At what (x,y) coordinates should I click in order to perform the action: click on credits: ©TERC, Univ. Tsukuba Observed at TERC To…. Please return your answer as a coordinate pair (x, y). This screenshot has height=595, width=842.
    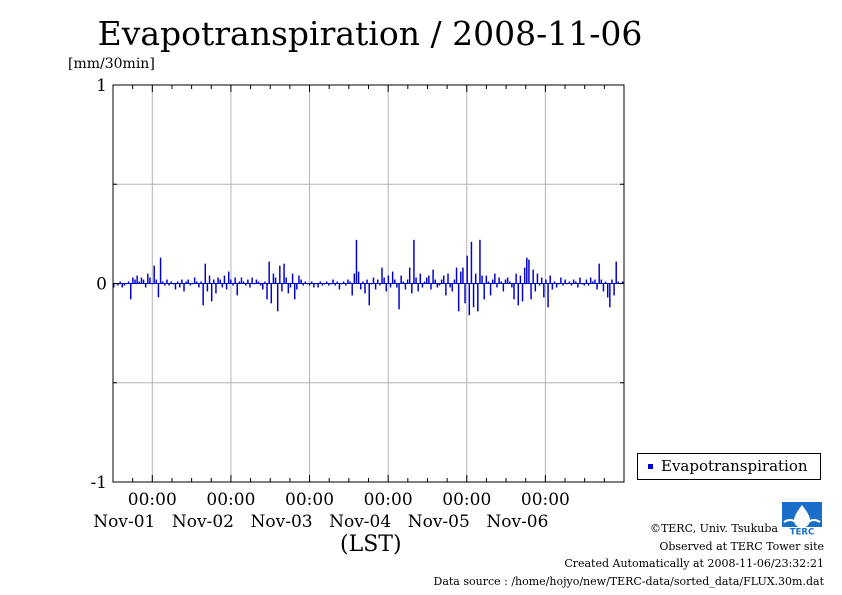
    Looking at the image, I should click on (629, 555).